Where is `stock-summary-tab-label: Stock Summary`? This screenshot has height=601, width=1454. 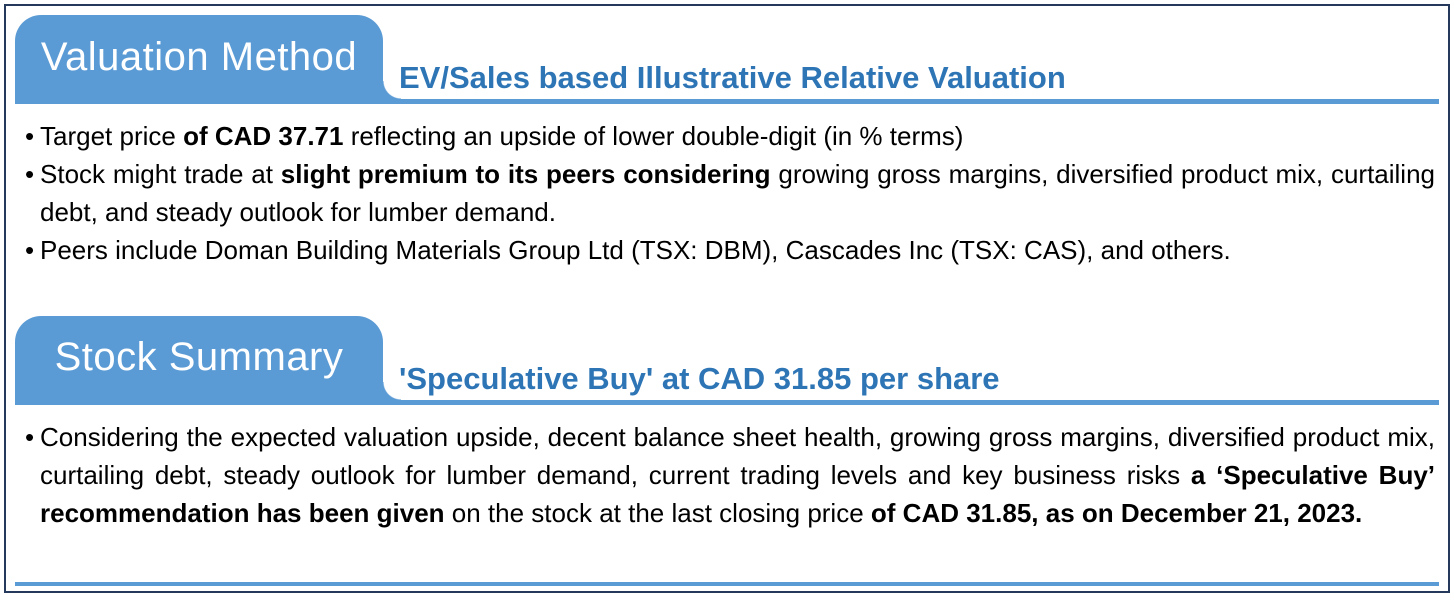 stock-summary-tab-label: Stock Summary is located at coordinates (199, 357).